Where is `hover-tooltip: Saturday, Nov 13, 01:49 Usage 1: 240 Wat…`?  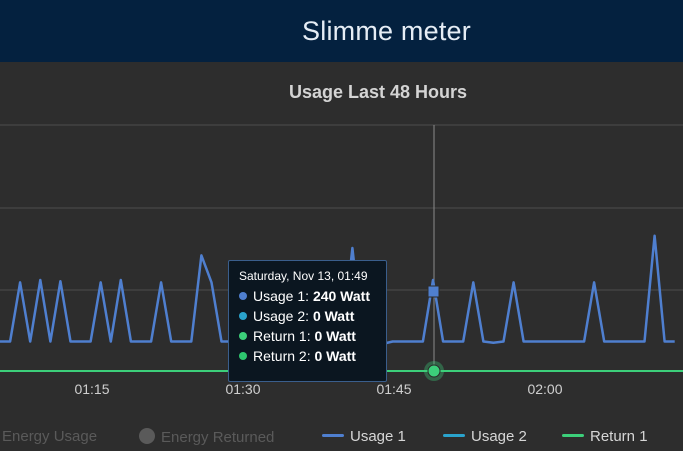
hover-tooltip: Saturday, Nov 13, 01:49 Usage 1: 240 Wat… is located at coordinates (307, 321).